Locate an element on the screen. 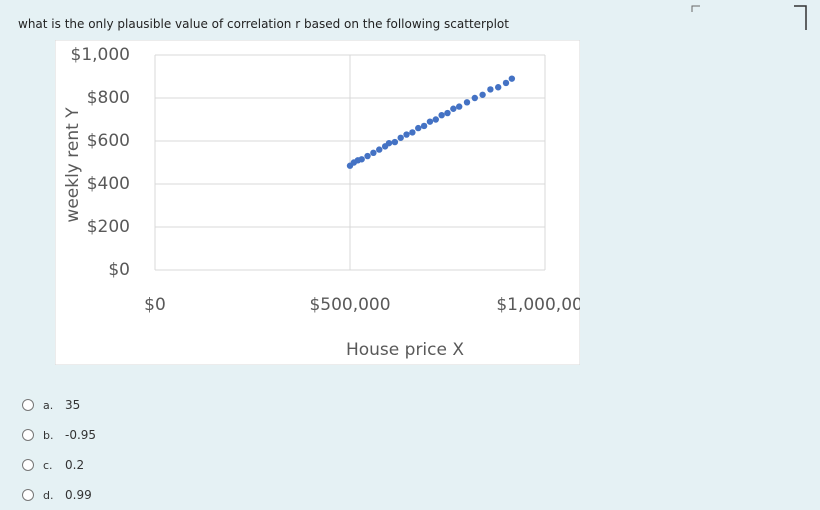 The width and height of the screenshot is (820, 510). option-text: -0.95 is located at coordinates (81, 435).